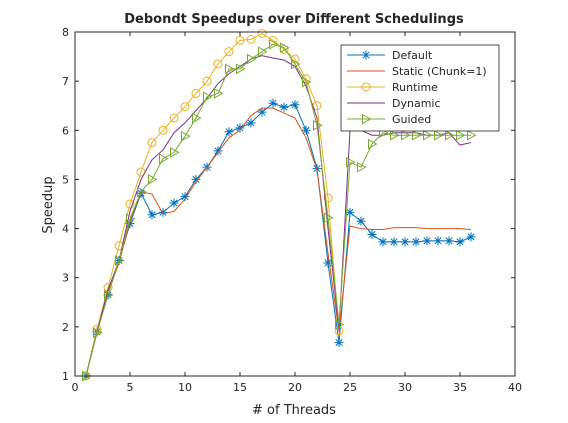 Image resolution: width=568 pixels, height=423 pixels. I want to click on legend-label: Default, so click(412, 55).